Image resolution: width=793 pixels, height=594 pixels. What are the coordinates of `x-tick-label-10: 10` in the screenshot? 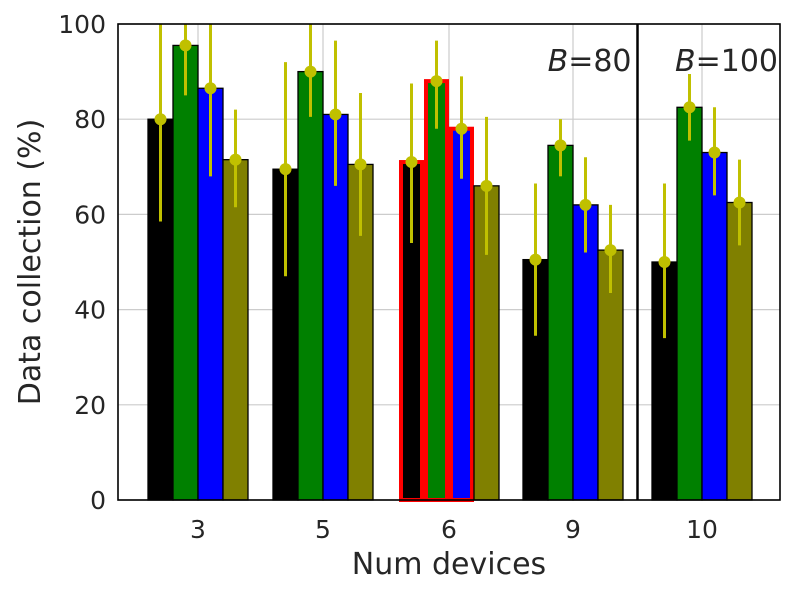 It's located at (702, 529).